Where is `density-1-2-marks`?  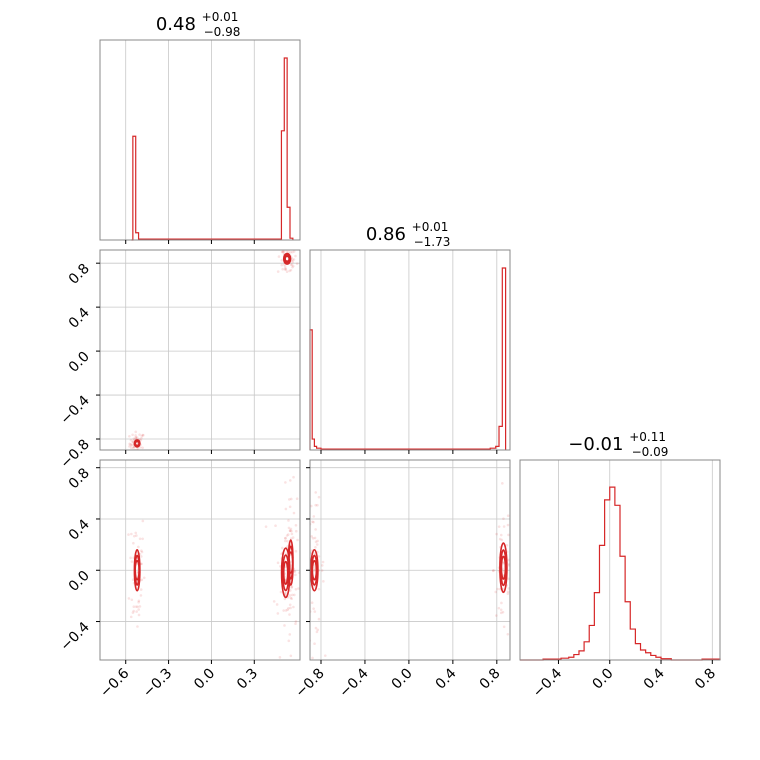
density-1-2-marks is located at coordinates (407, 571).